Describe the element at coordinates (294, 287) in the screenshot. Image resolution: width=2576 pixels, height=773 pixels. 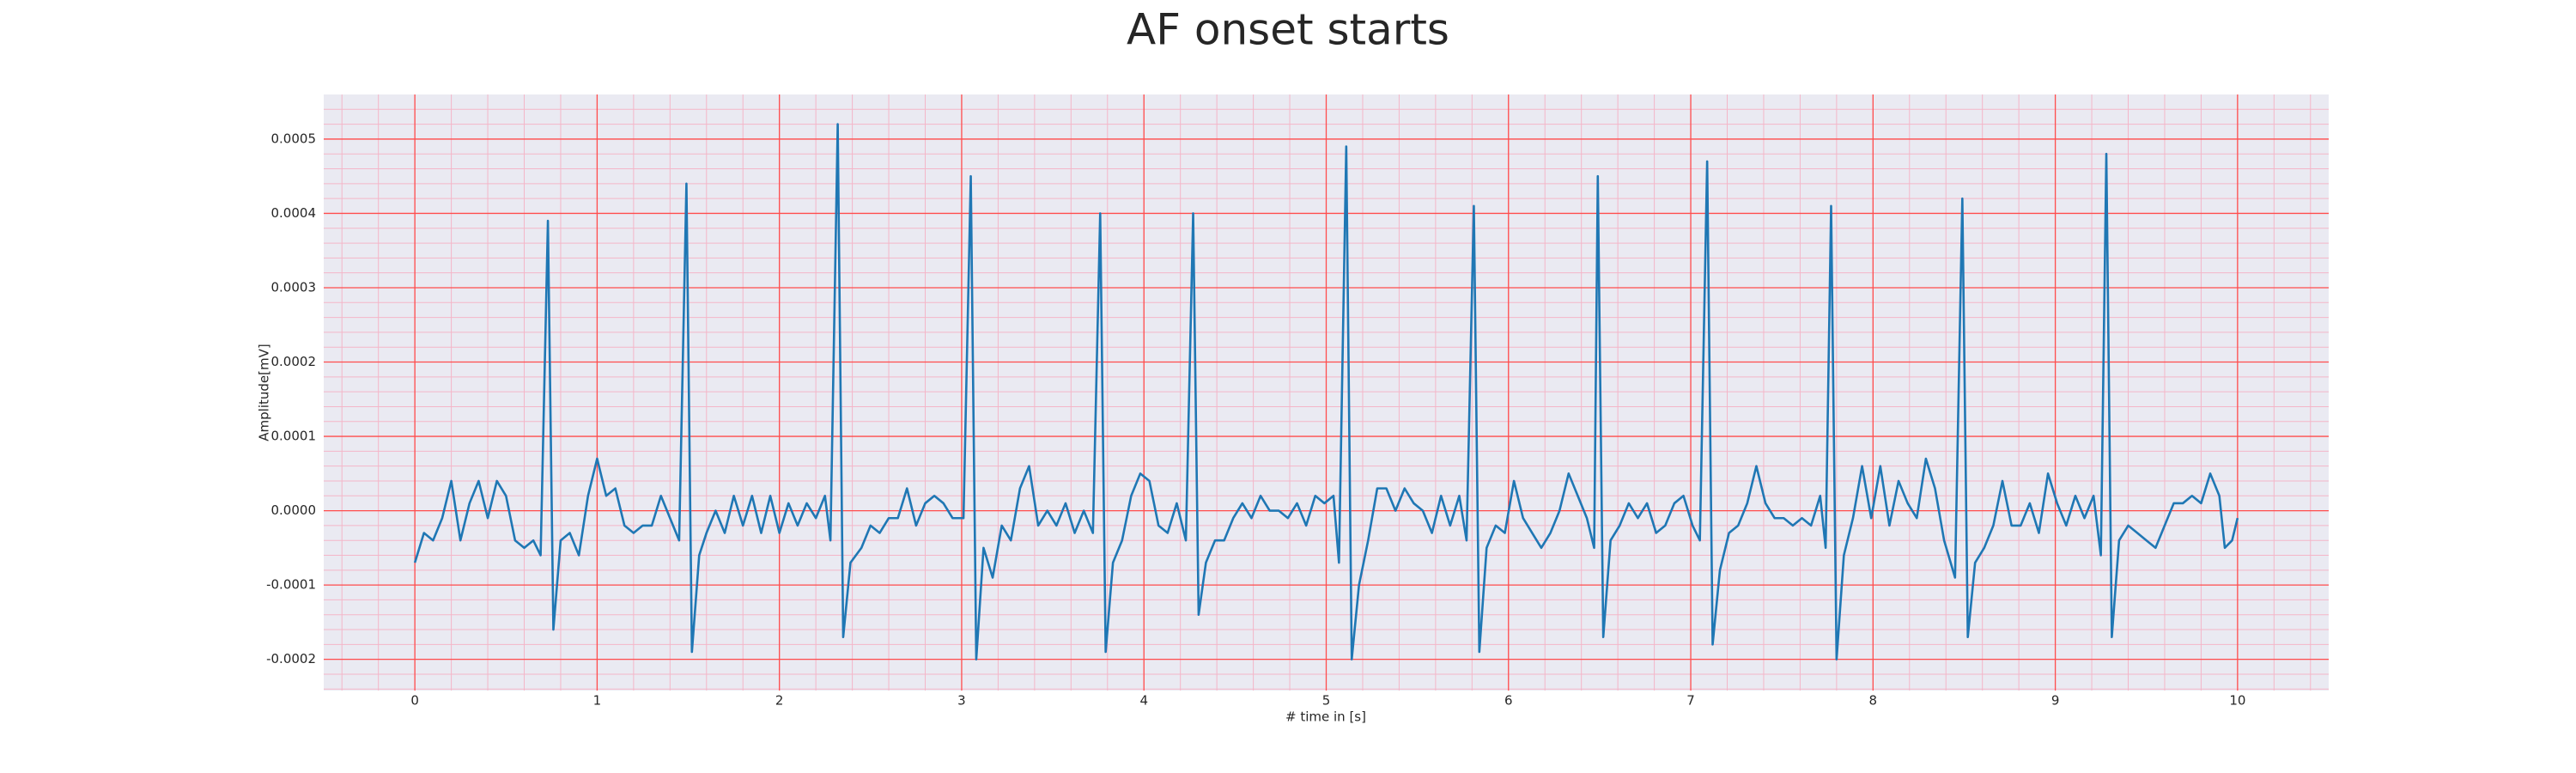
I see `y-tick-label: 0.0003` at that location.